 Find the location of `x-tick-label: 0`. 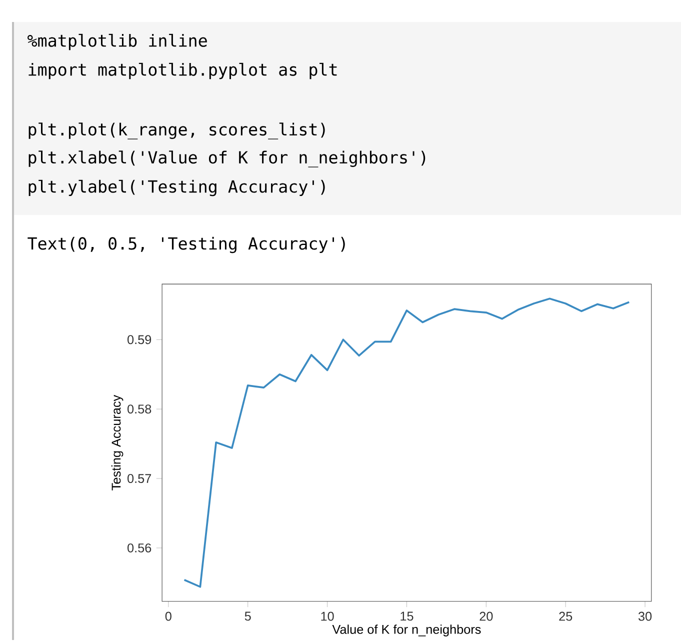

x-tick-label: 0 is located at coordinates (168, 616).